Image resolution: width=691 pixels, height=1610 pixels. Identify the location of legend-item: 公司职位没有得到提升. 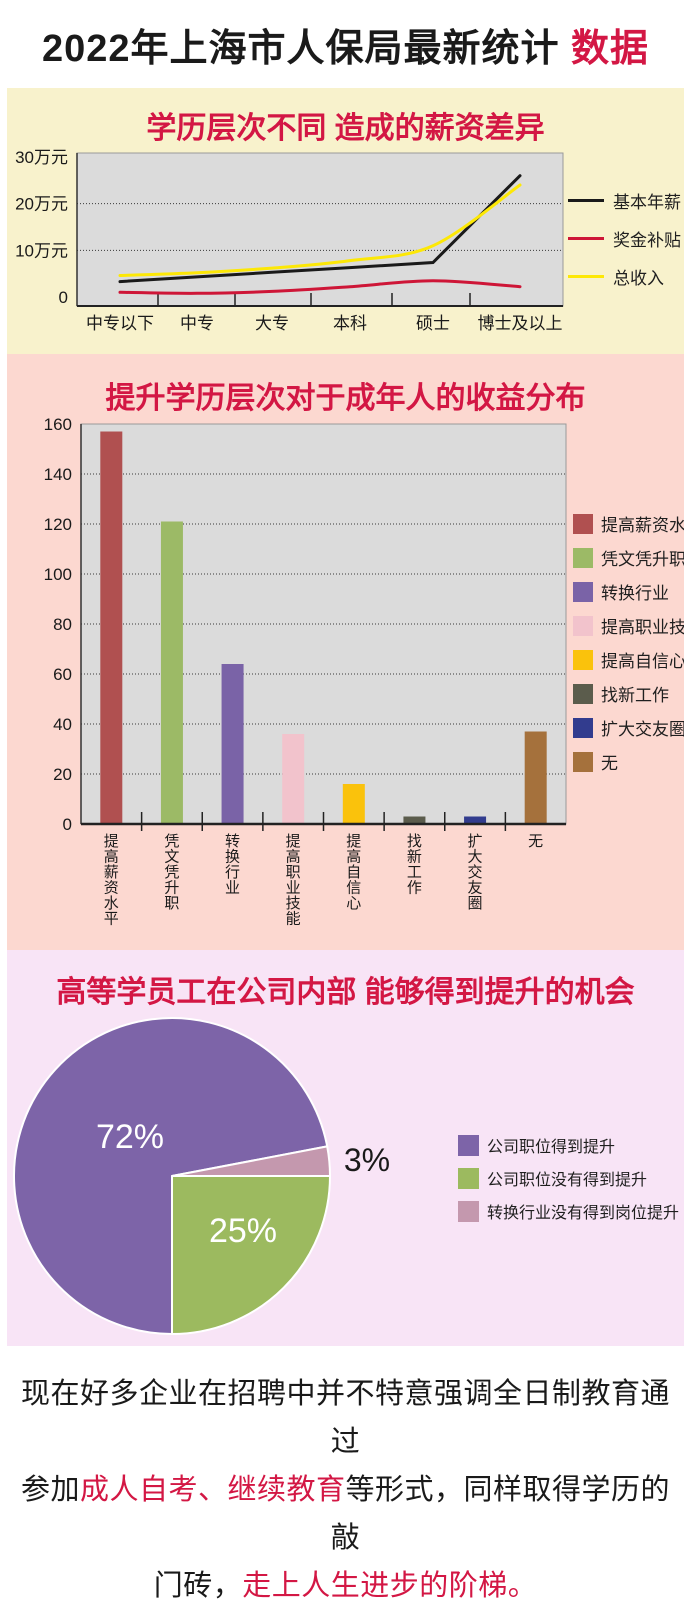
(568, 1178).